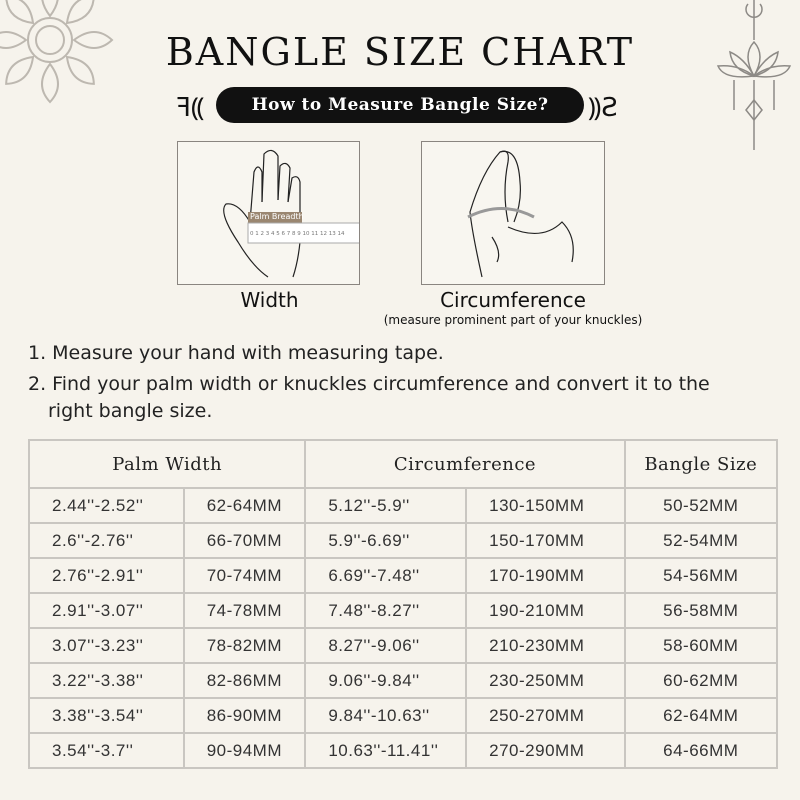 This screenshot has height=800, width=800. Describe the element at coordinates (386, 575) in the screenshot. I see `circumference-inches-cell: 6.69''-7.48''` at that location.